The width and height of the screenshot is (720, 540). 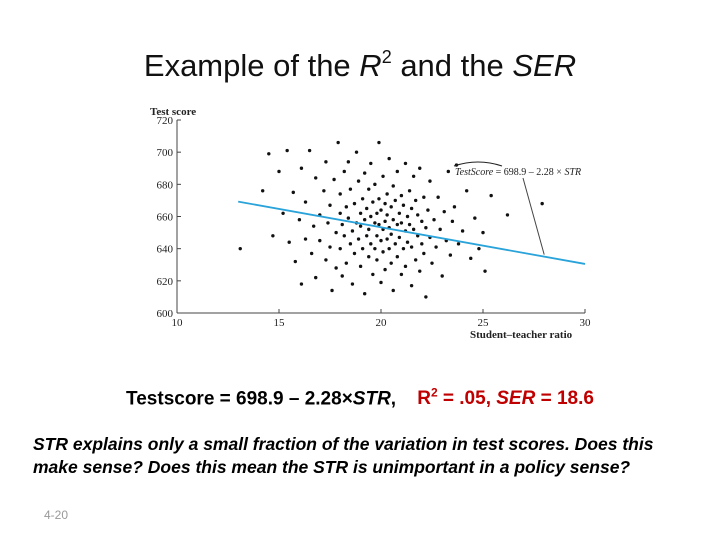 I want to click on data-points, so click(x=391, y=219).